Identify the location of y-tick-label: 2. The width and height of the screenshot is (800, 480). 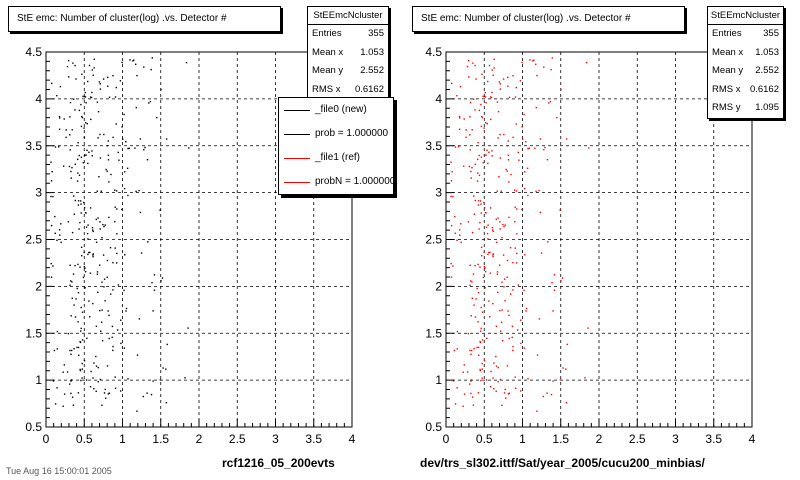
(438, 286).